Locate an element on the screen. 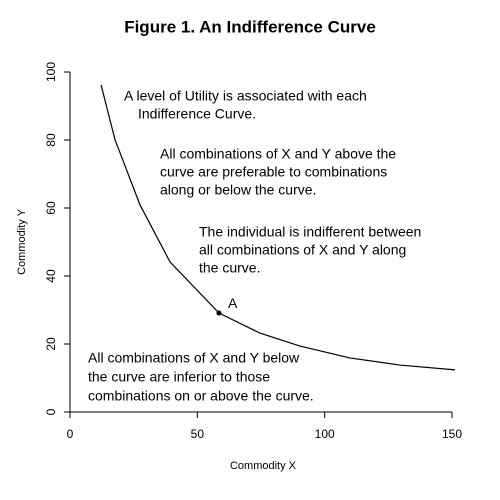 This screenshot has height=500, width=500. point is located at coordinates (219, 313).